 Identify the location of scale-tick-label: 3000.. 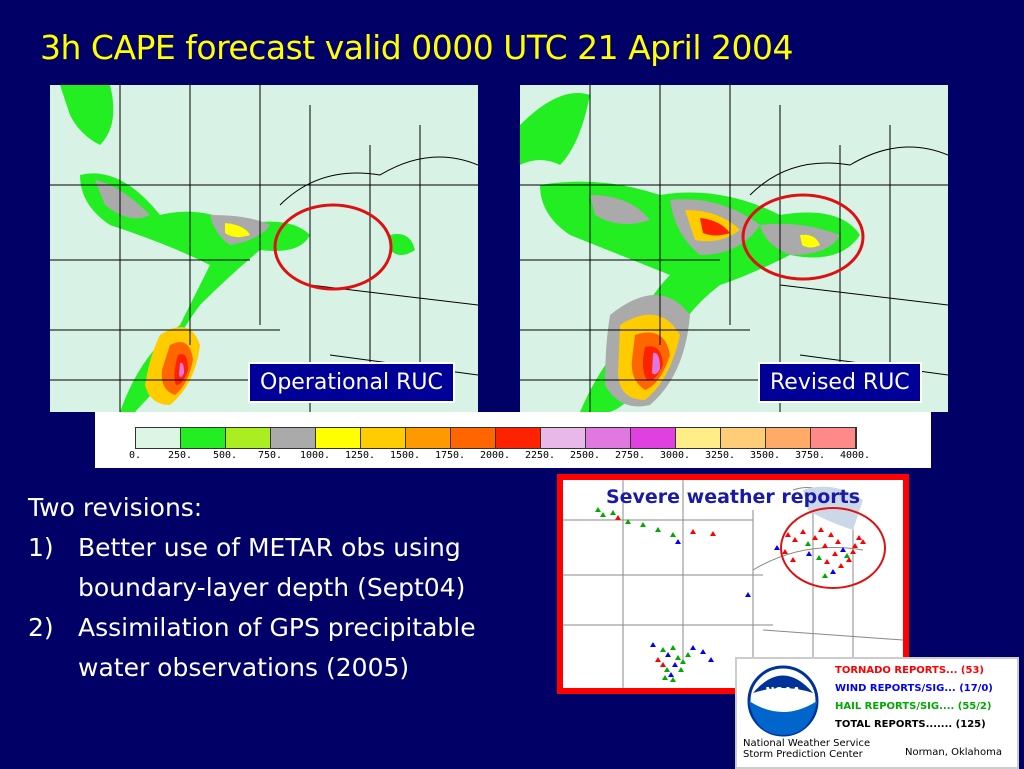
(675, 455).